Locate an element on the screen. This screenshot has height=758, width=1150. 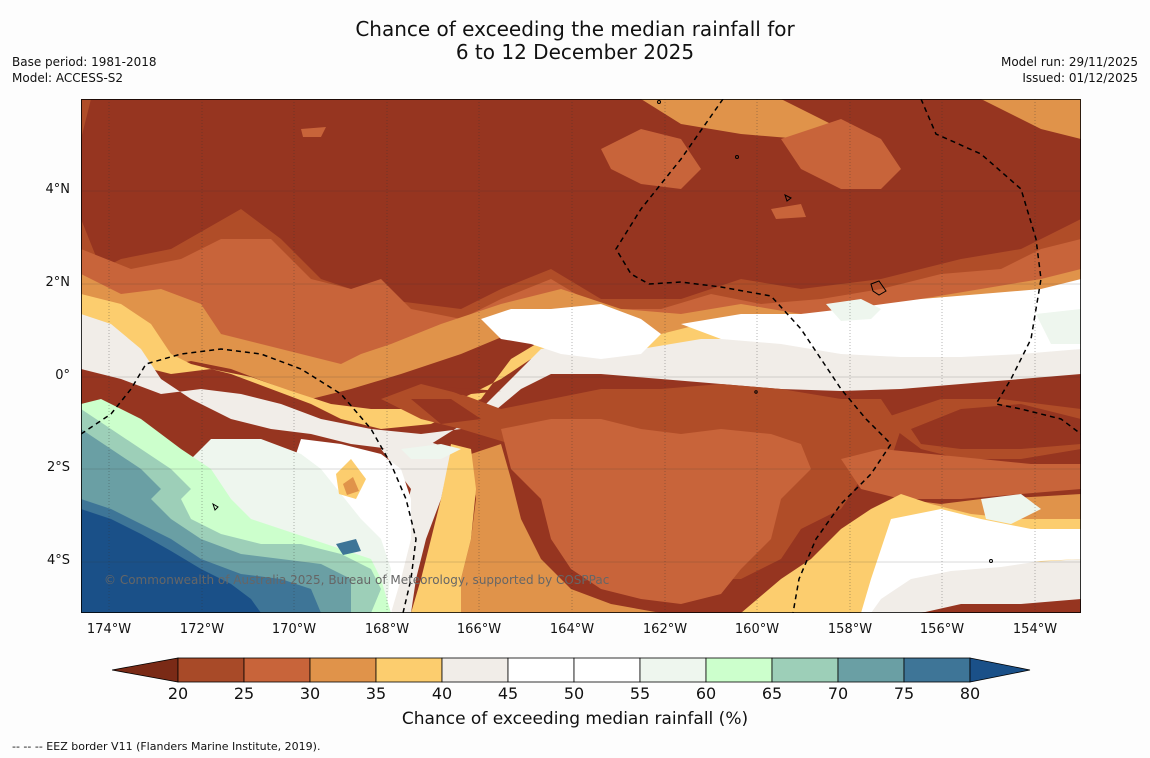
colorbar-label: 35 is located at coordinates (376, 693).